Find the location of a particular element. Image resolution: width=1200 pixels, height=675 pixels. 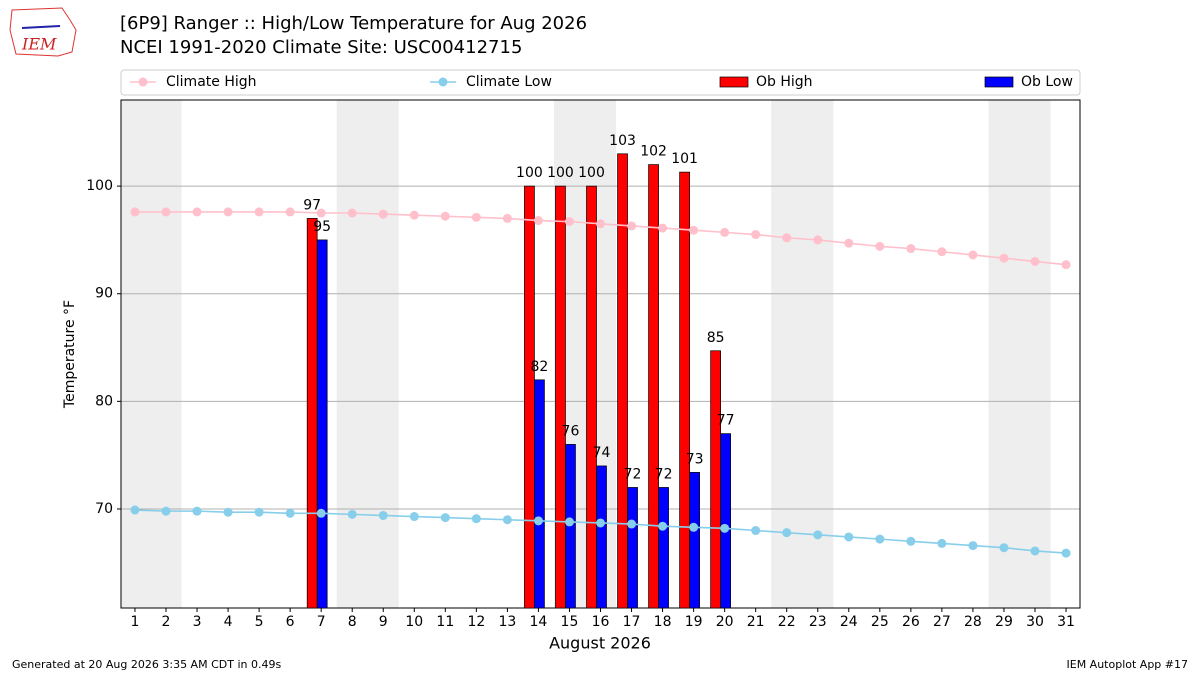

x-tick-label: 6 is located at coordinates (290, 622).